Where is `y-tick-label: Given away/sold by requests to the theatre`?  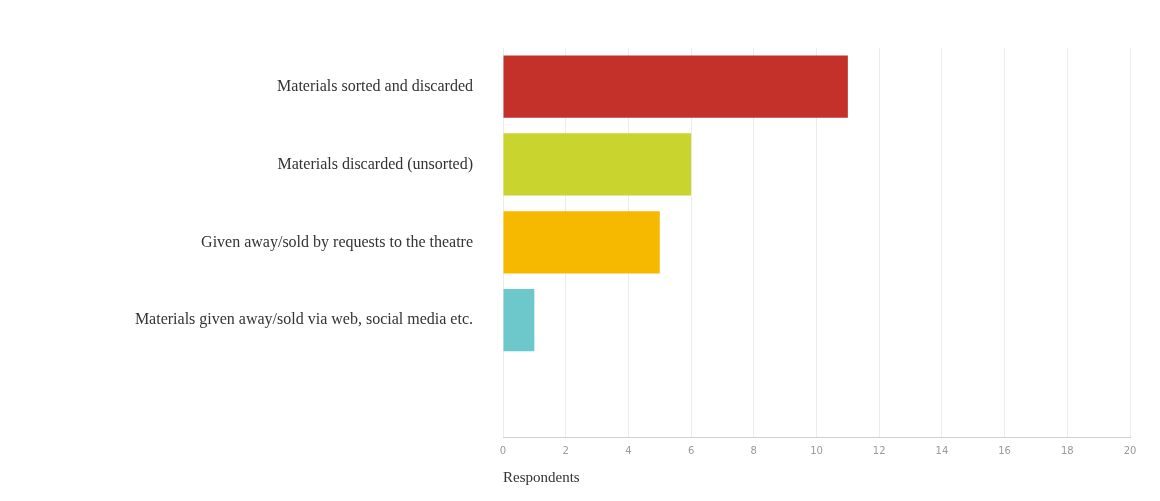 y-tick-label: Given away/sold by requests to the theatre is located at coordinates (337, 241).